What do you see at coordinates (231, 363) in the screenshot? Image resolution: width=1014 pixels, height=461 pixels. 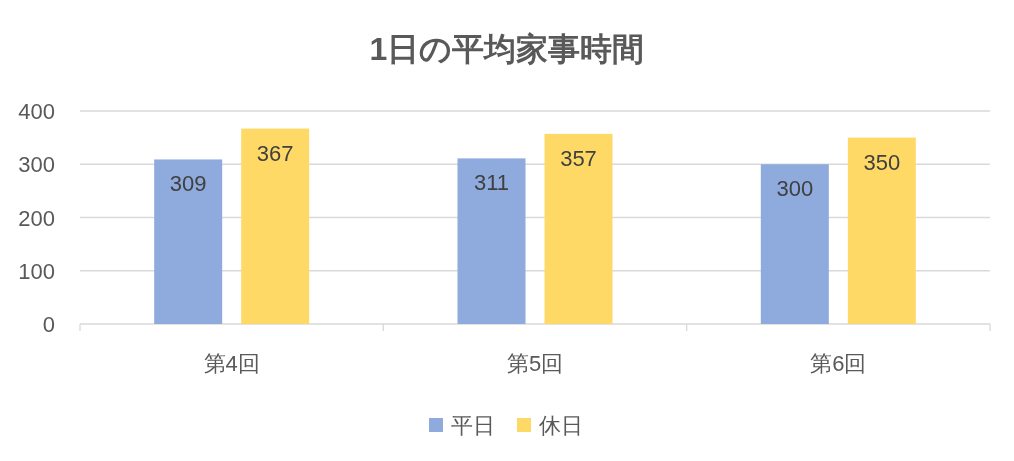 I see `x-tick-label: 第4回` at bounding box center [231, 363].